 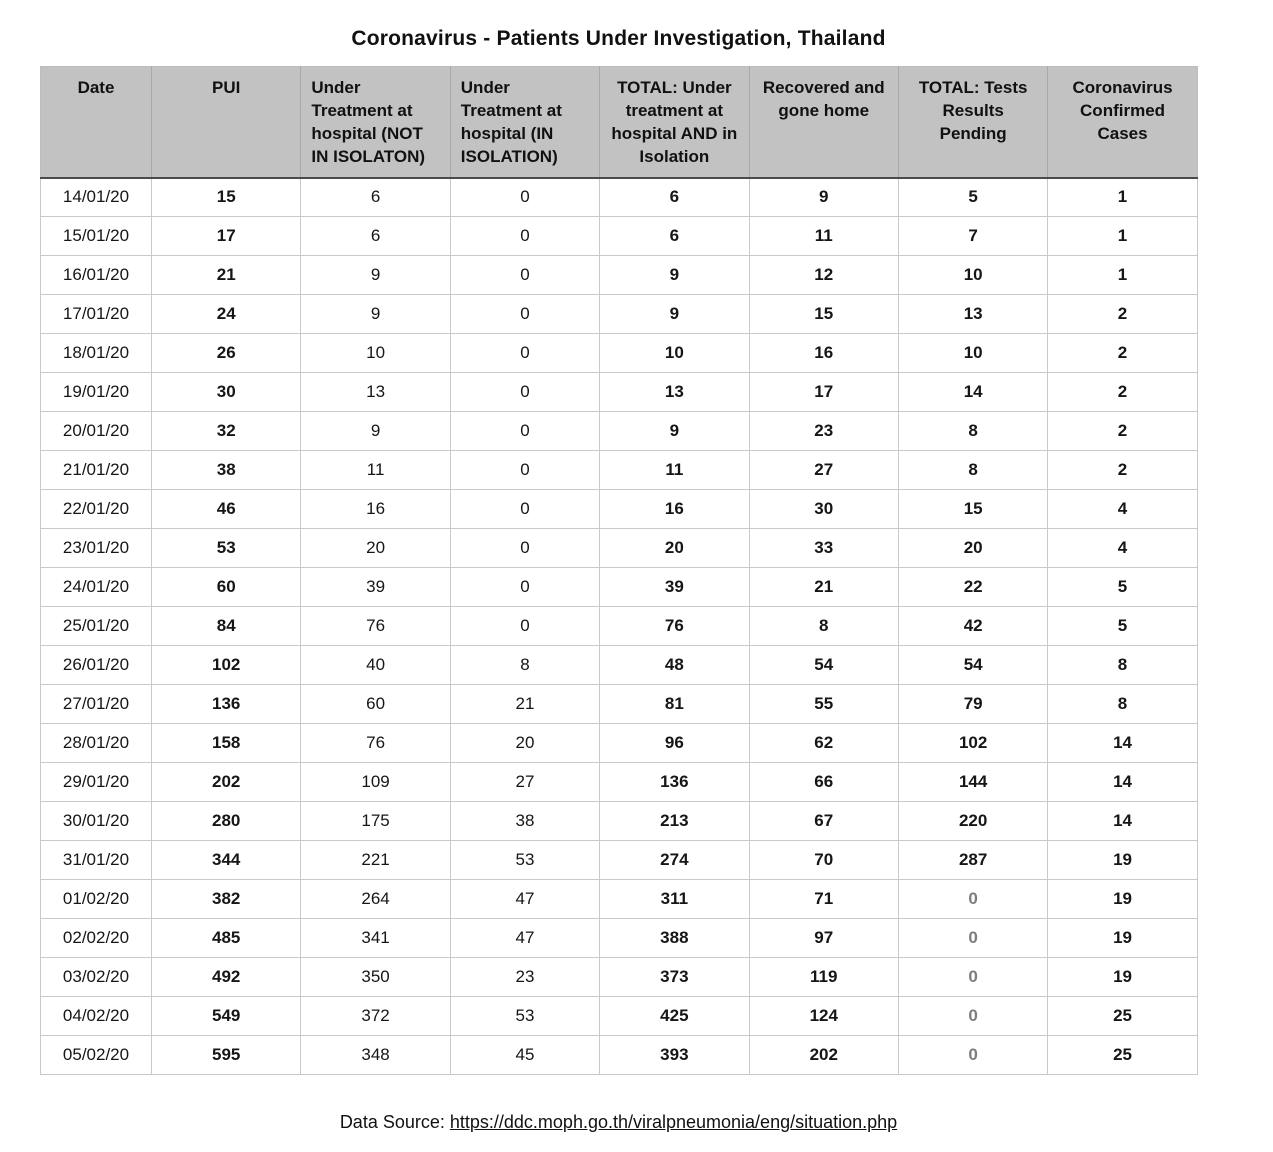 What do you see at coordinates (674, 938) in the screenshot?
I see `cell-total_under_treatment: 388` at bounding box center [674, 938].